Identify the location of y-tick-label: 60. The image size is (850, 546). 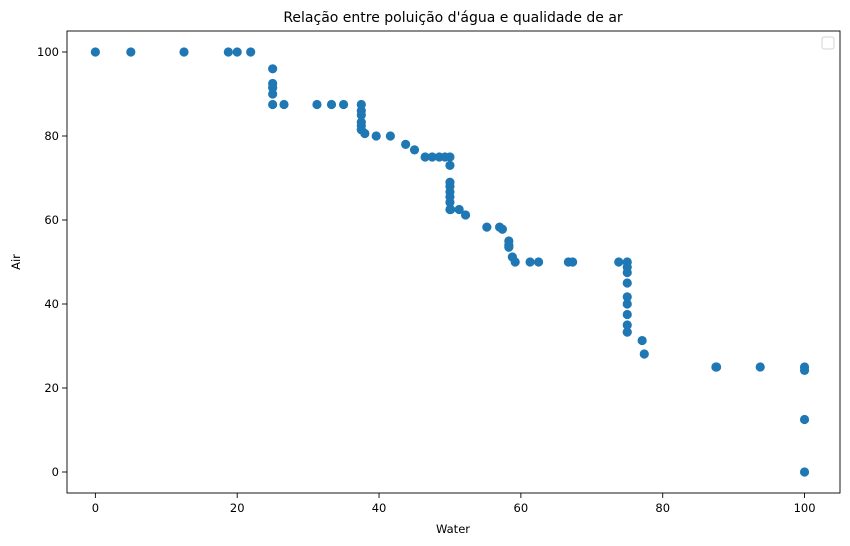
(51, 220).